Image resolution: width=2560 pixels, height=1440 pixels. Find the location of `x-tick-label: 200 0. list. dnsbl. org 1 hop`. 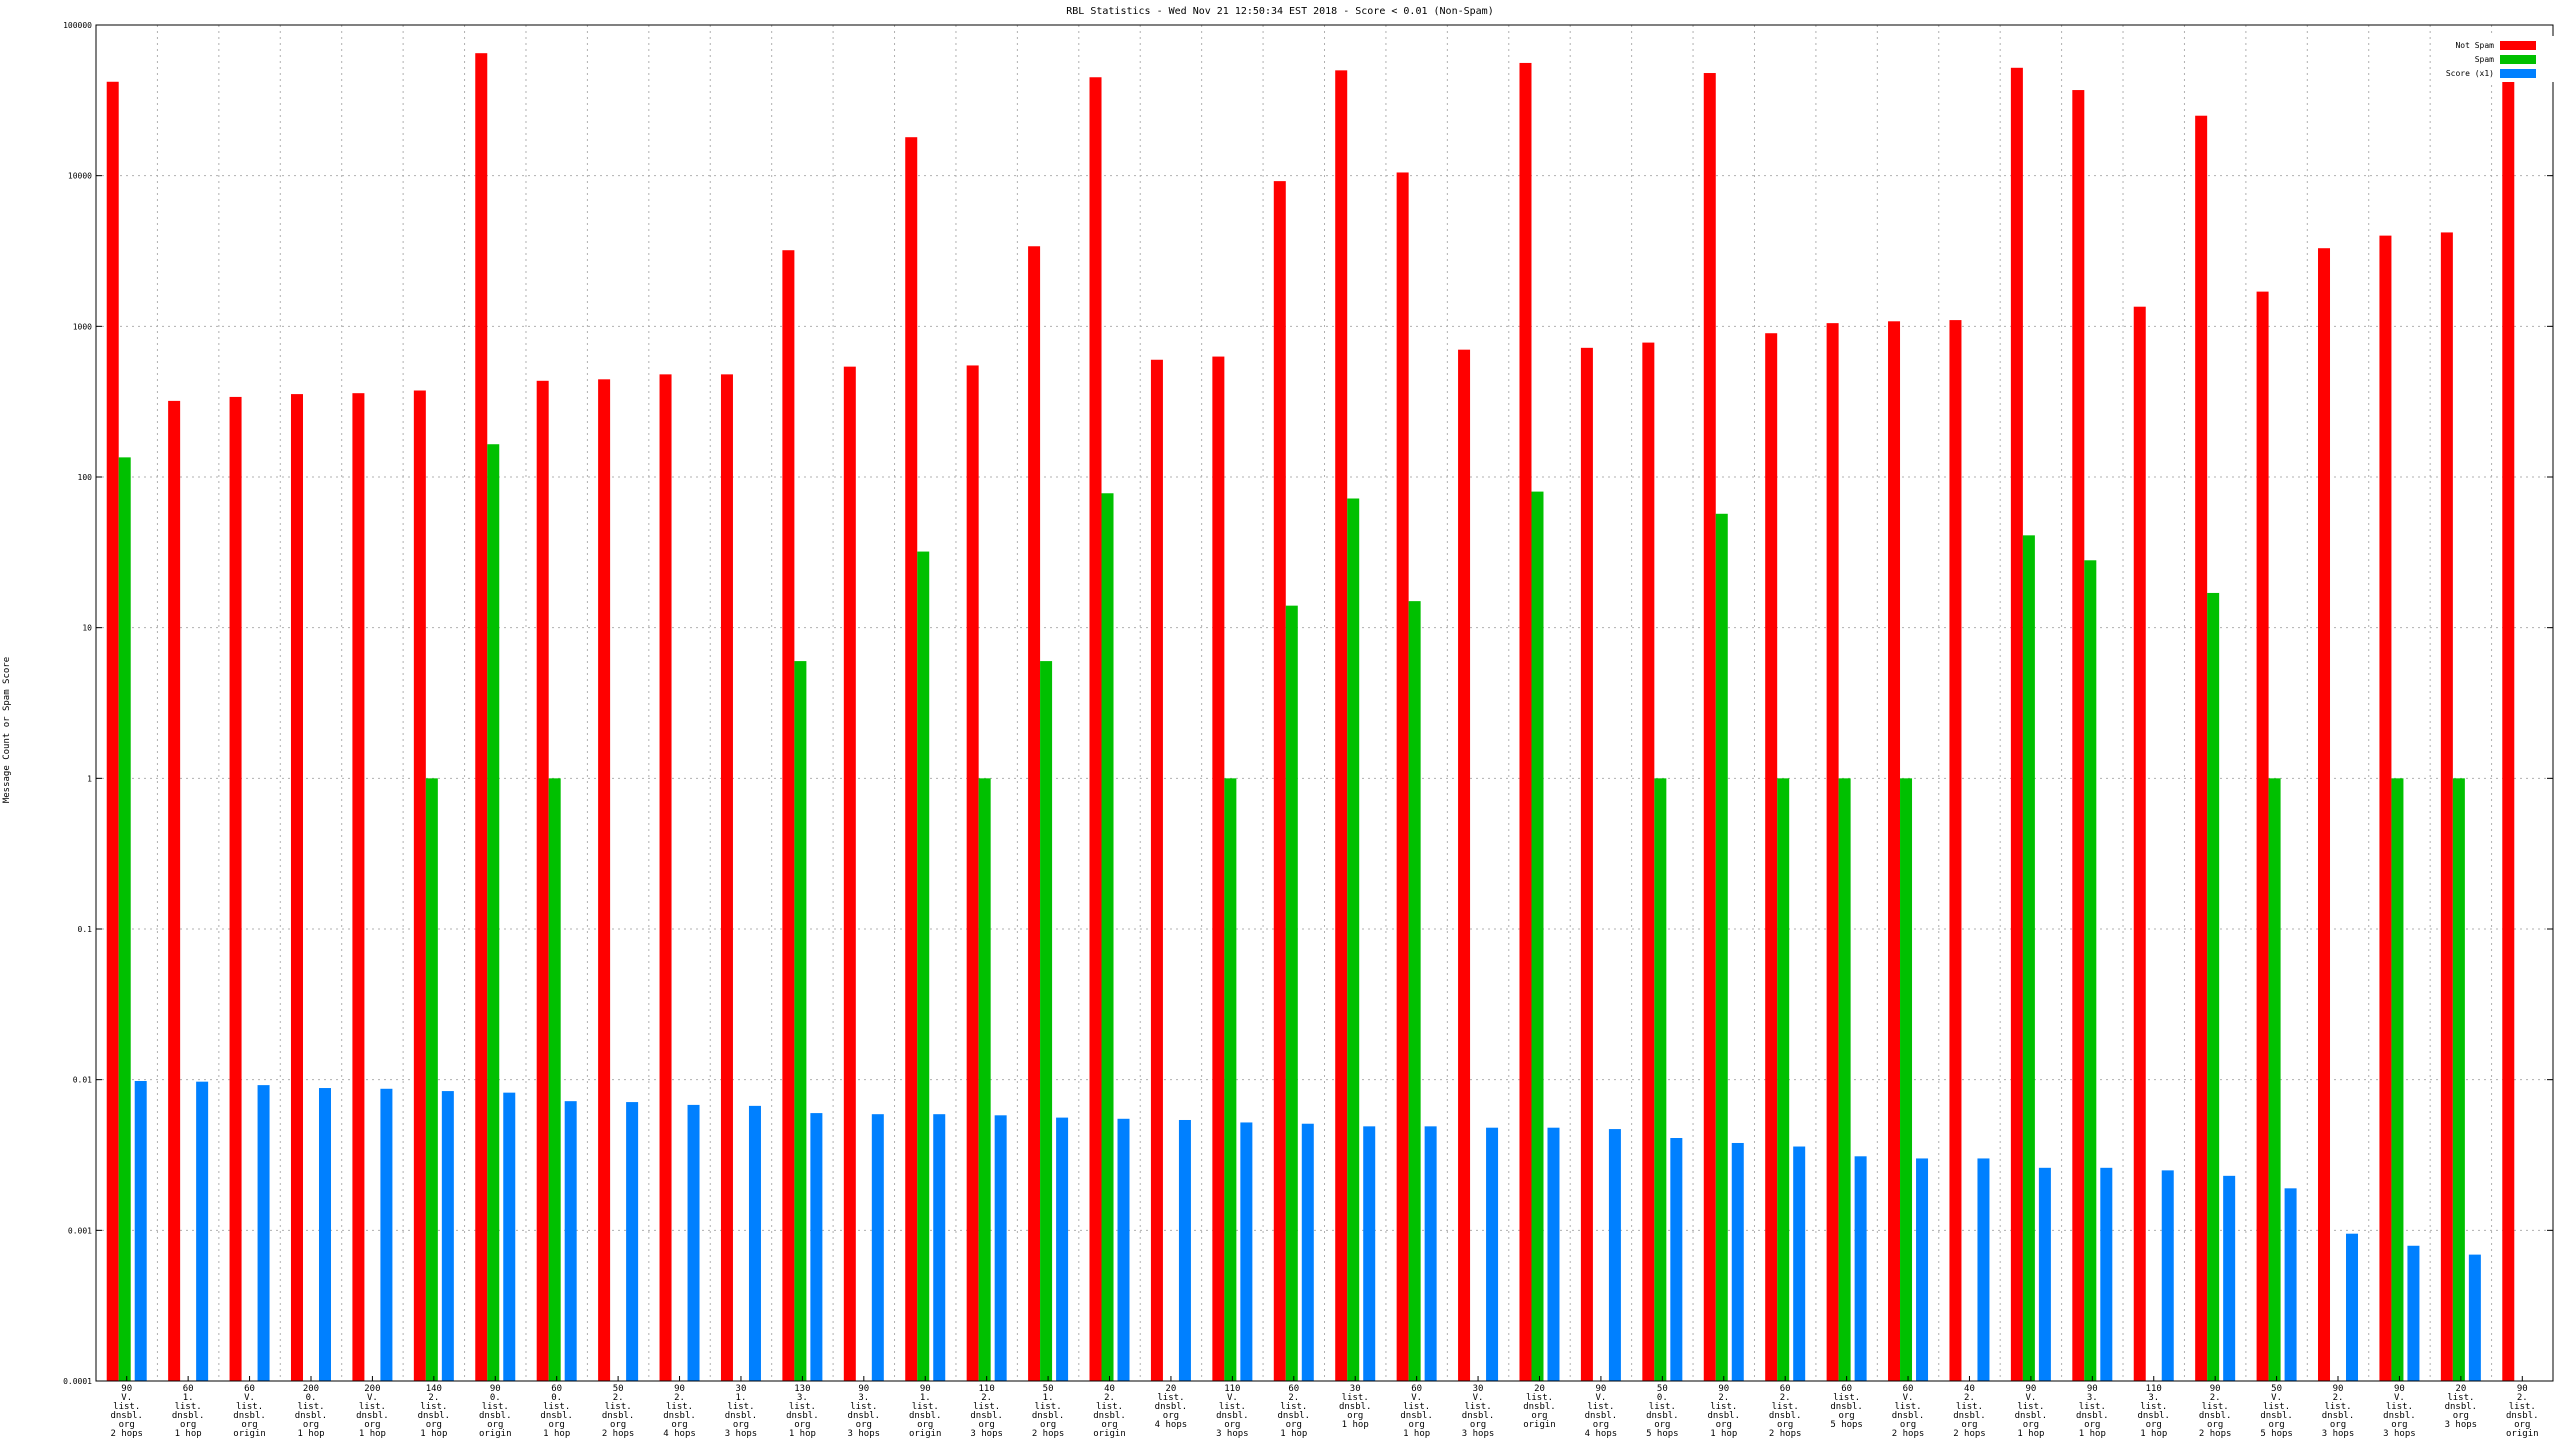

x-tick-label: 200 0. list. dnsbl. org 1 hop is located at coordinates (311, 1411).